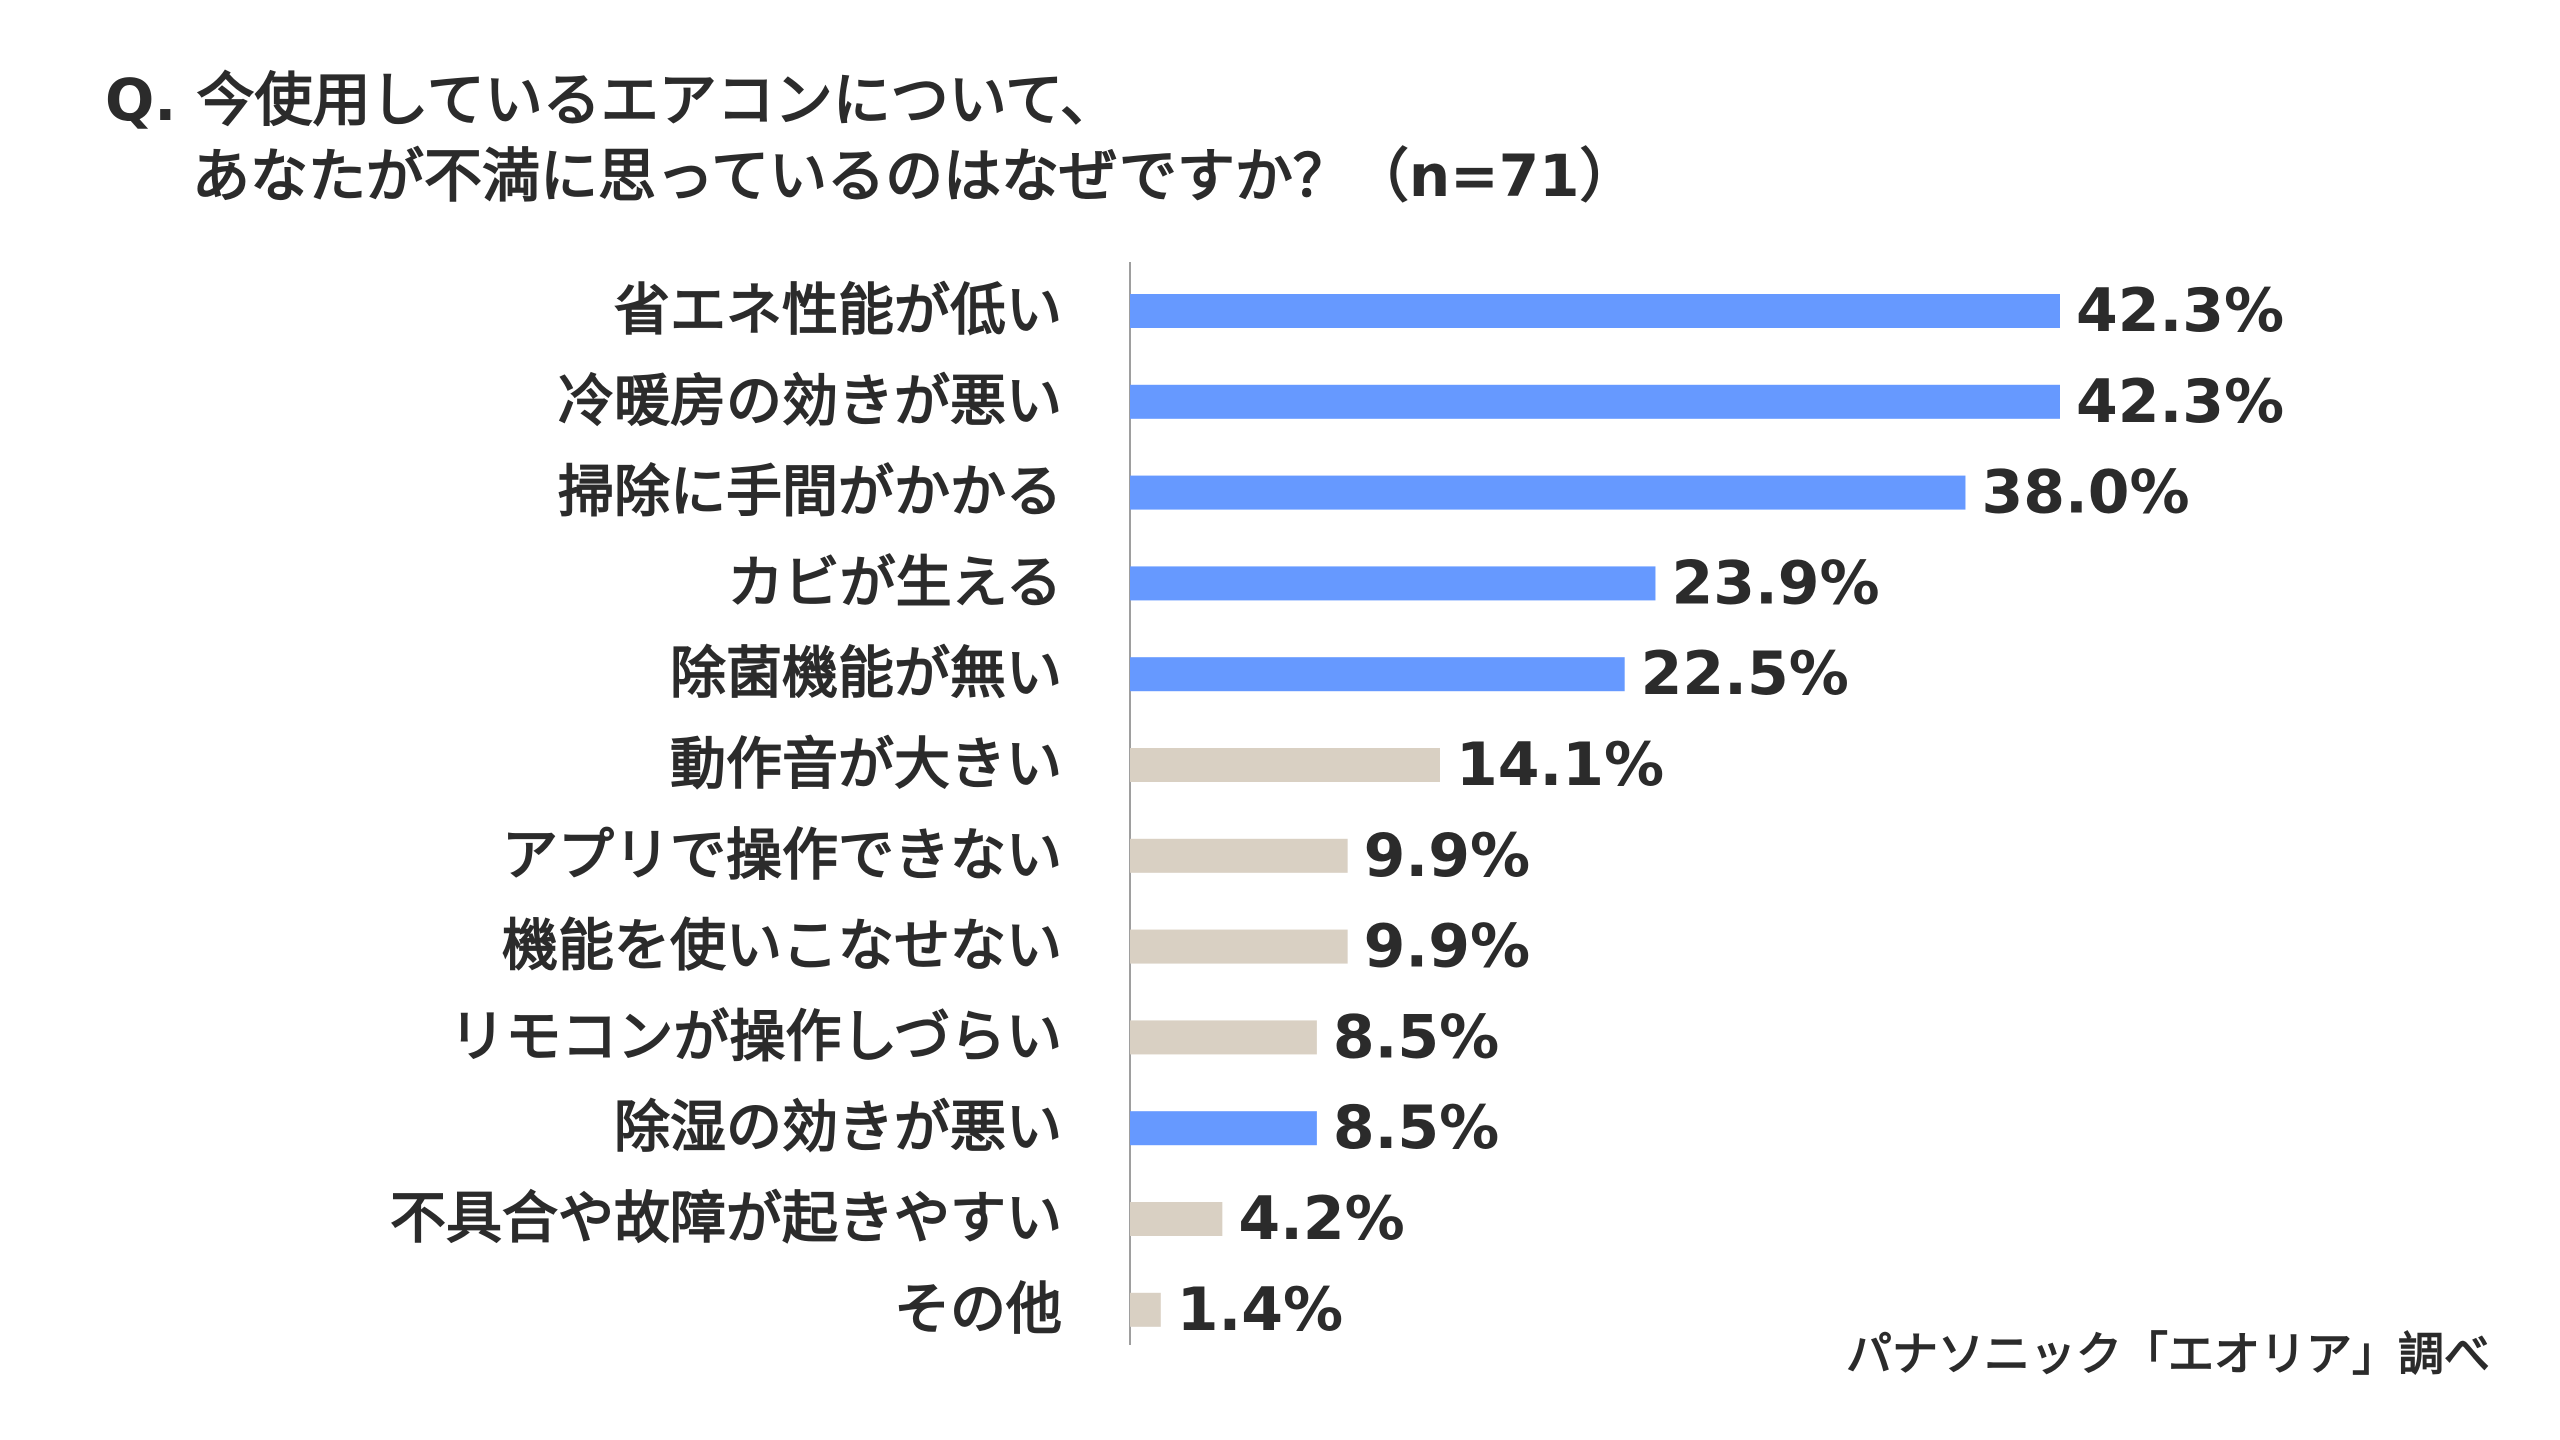  Describe the element at coordinates (2085, 493) in the screenshot. I see `value-label: 38.0%` at that location.